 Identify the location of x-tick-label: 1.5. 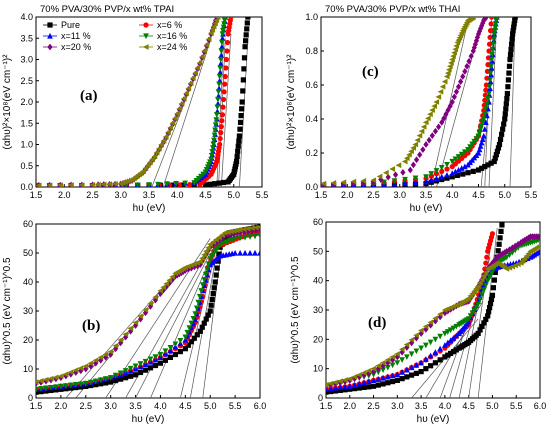
(326, 406).